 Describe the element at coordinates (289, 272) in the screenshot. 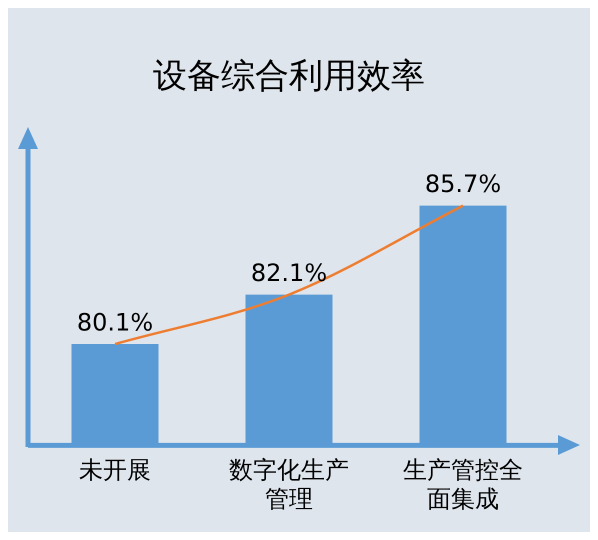

I see `data-label: 82.1%` at that location.